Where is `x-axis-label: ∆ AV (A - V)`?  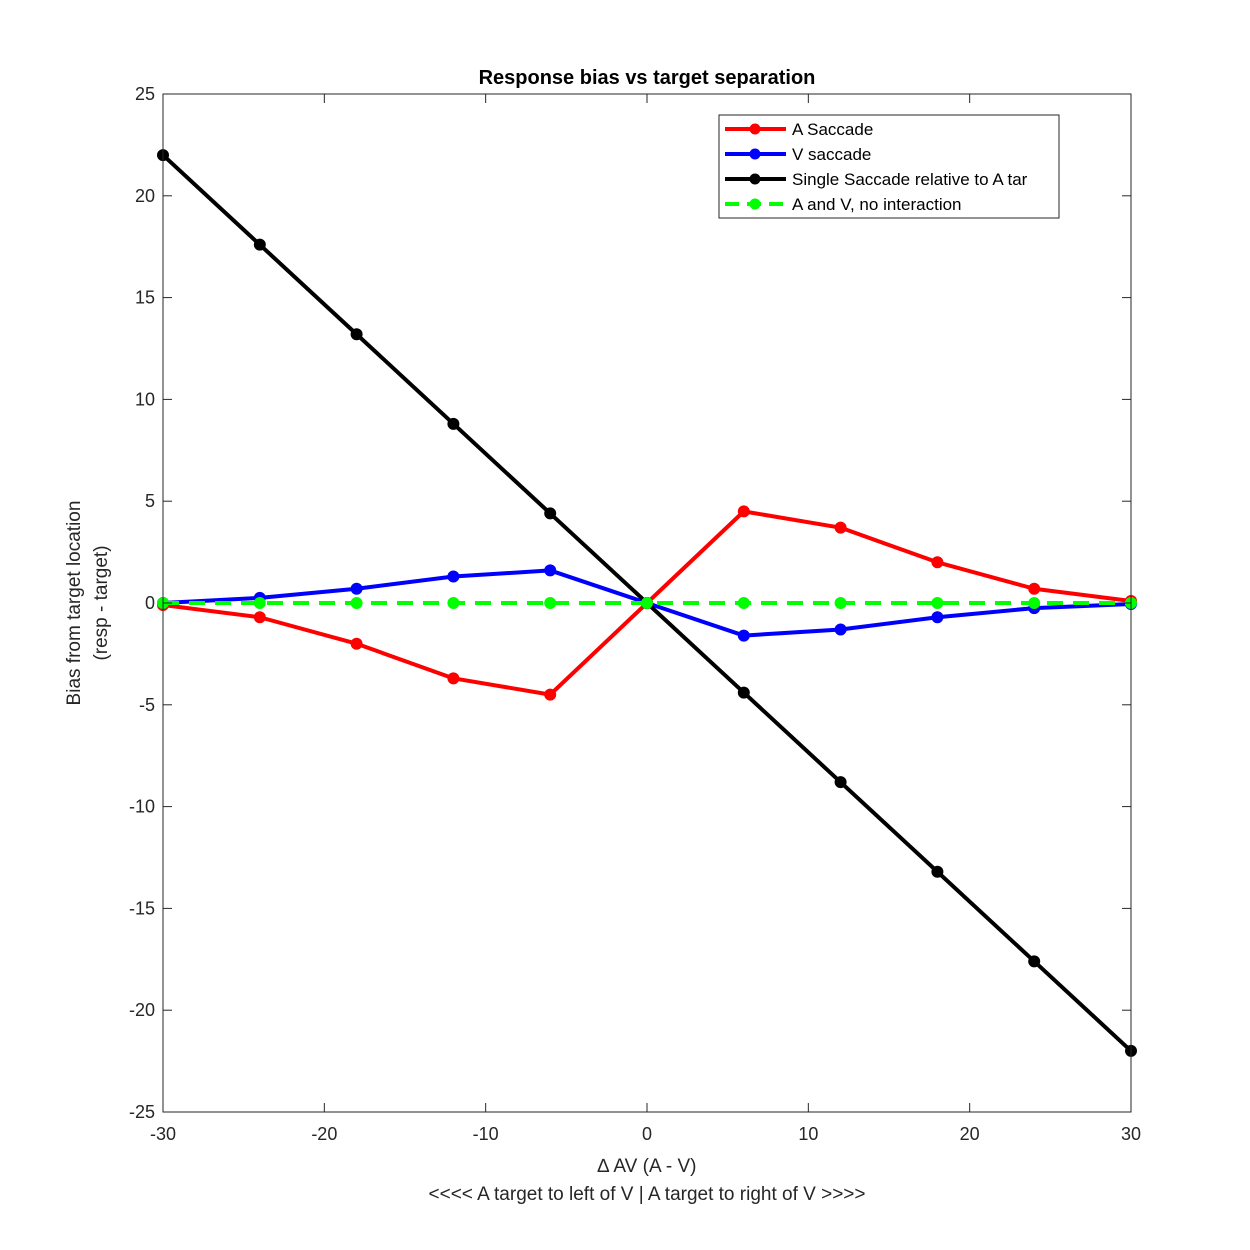
x-axis-label: ∆ AV (A - V) is located at coordinates (647, 1166).